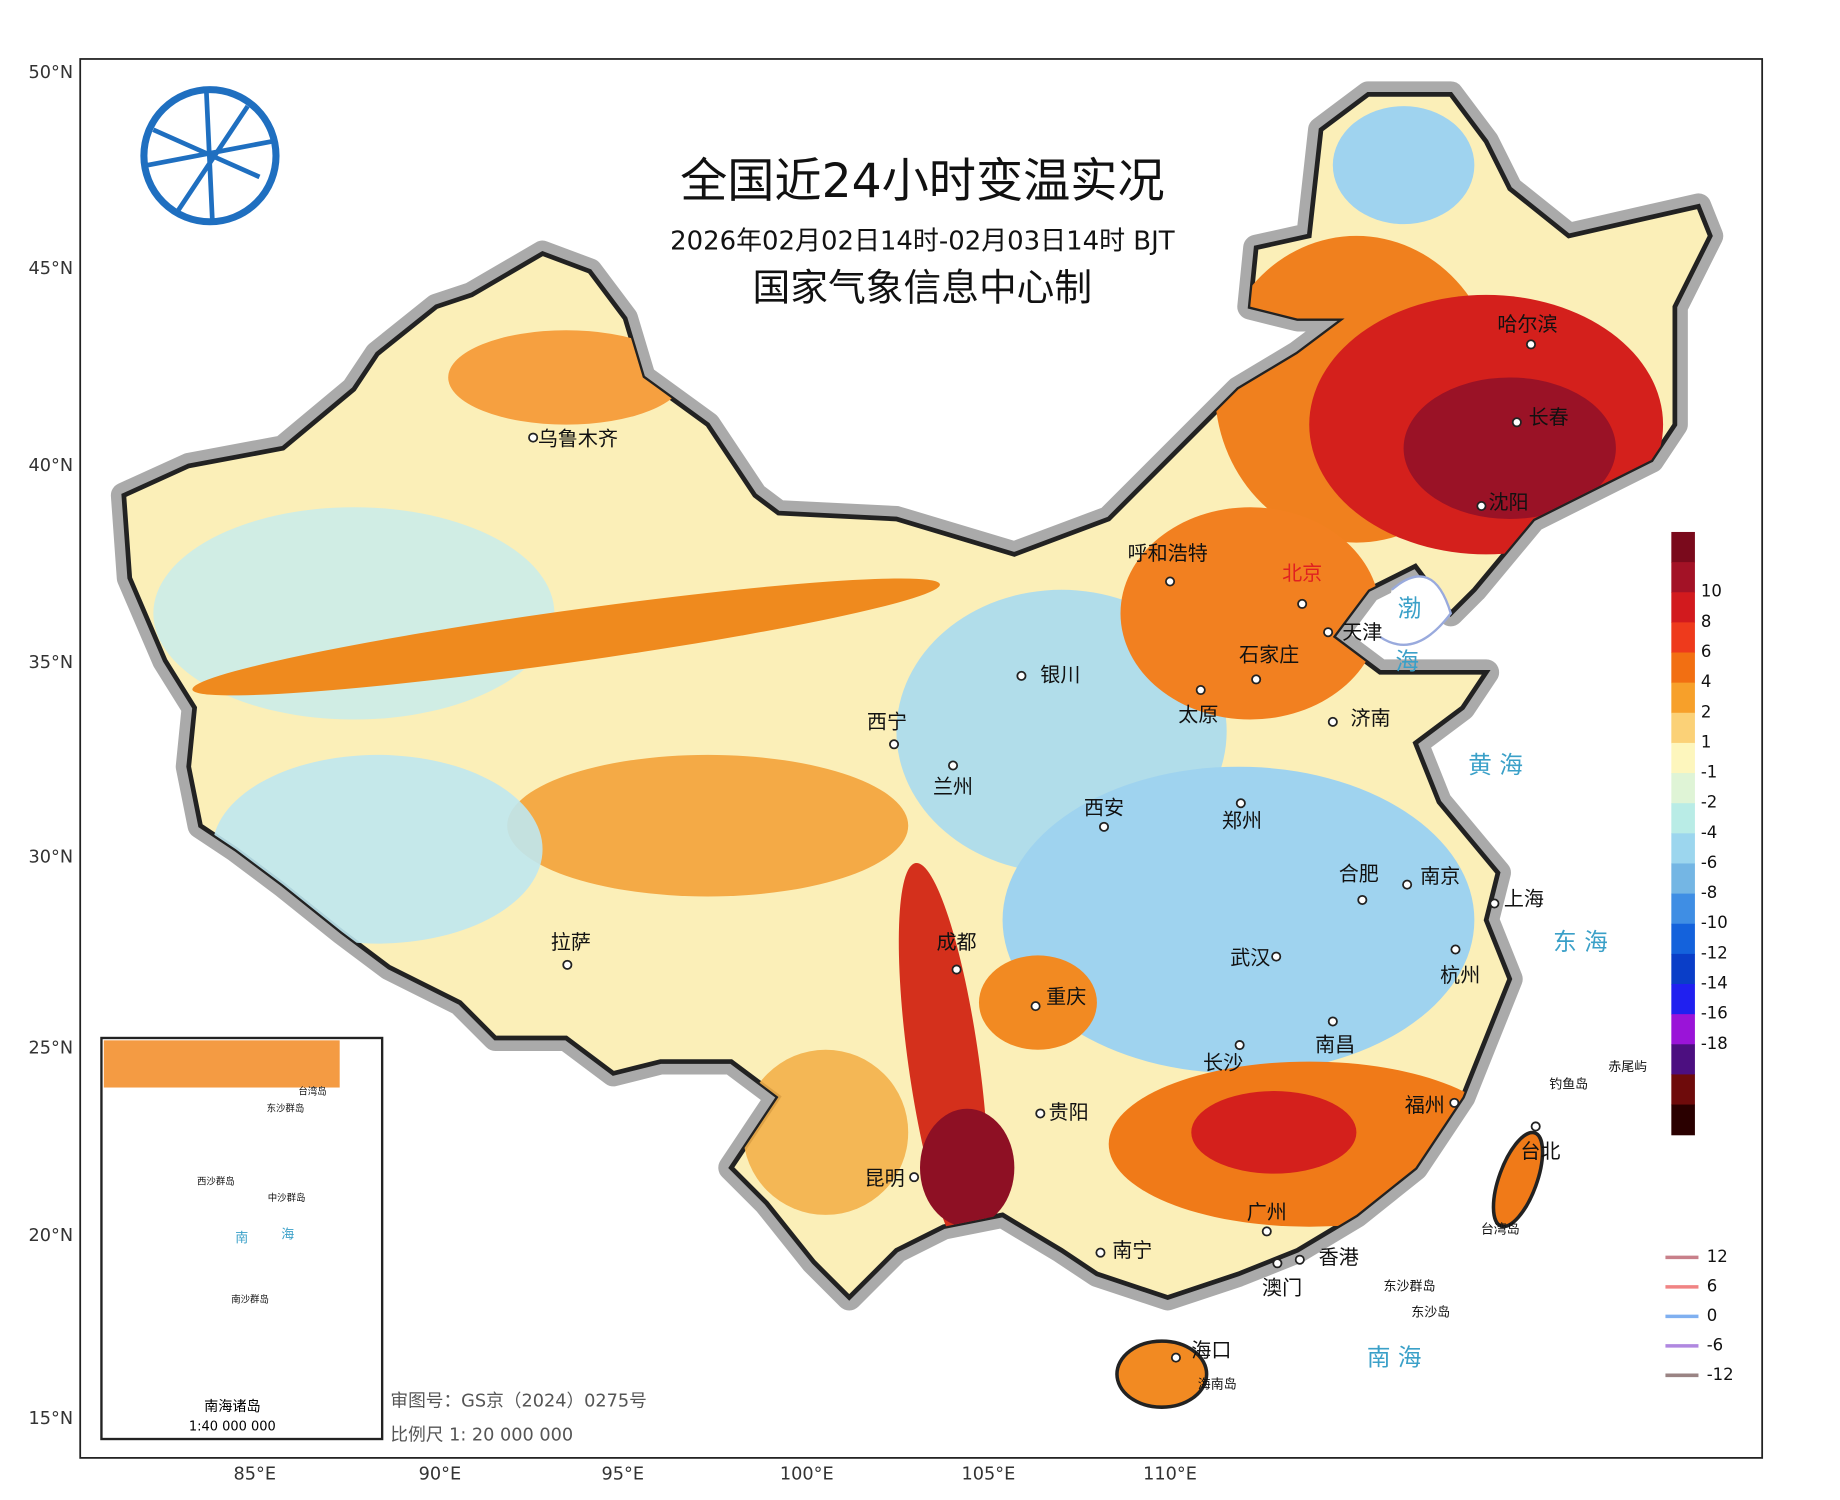  Describe the element at coordinates (1711, 591) in the screenshot. I see `colorbar-label: 10` at that location.